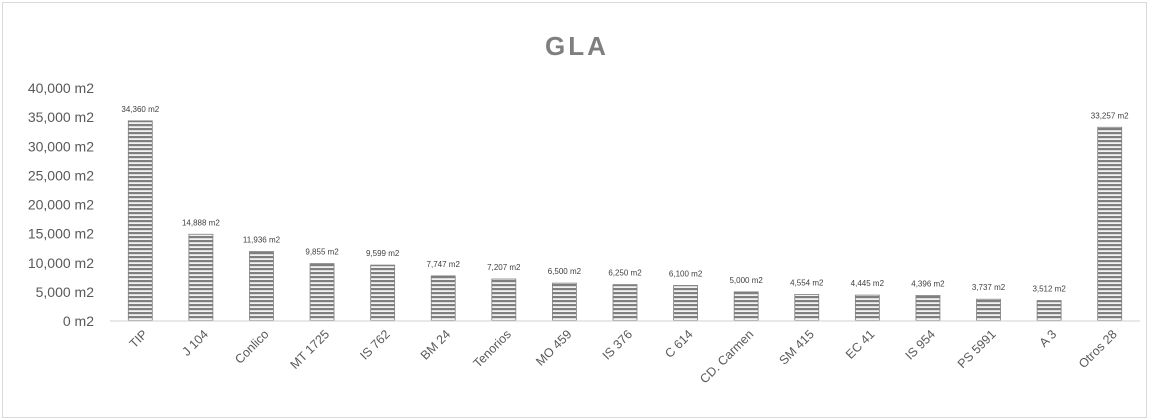  What do you see at coordinates (61, 146) in the screenshot?
I see `y-tick-label: 30,000 m2` at bounding box center [61, 146].